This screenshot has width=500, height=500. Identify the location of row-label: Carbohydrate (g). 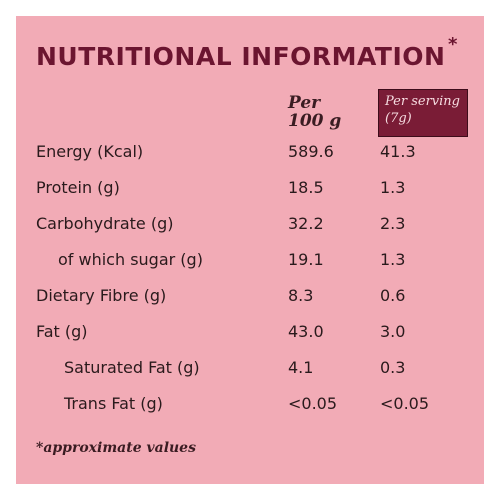
(105, 223).